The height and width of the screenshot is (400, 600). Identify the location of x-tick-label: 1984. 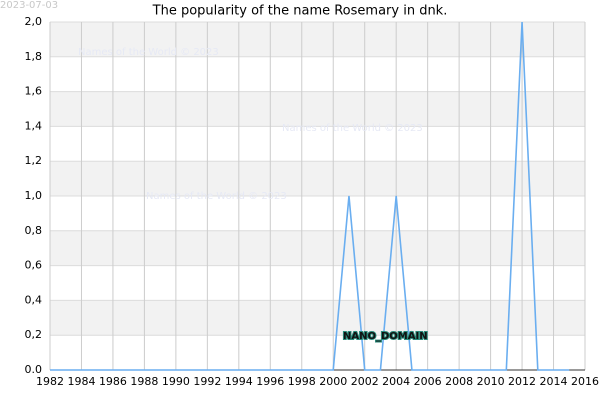
(81, 381).